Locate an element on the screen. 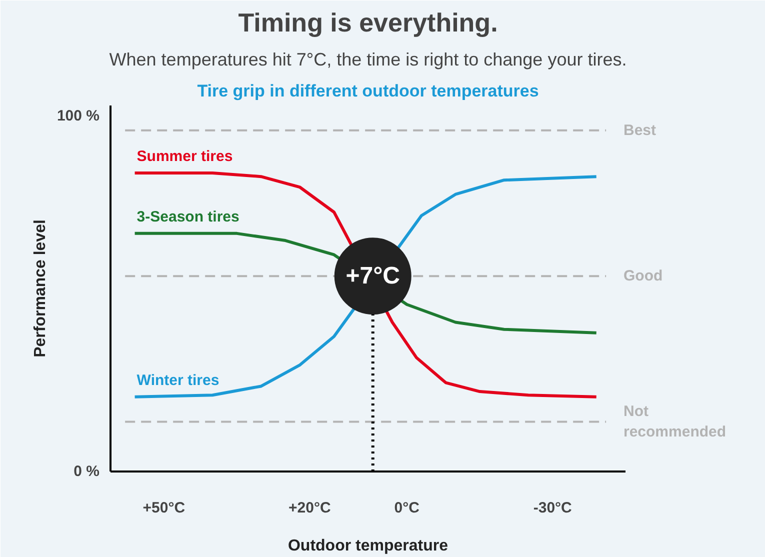 The image size is (765, 557). ref-line-label: Not recommended is located at coordinates (675, 421).